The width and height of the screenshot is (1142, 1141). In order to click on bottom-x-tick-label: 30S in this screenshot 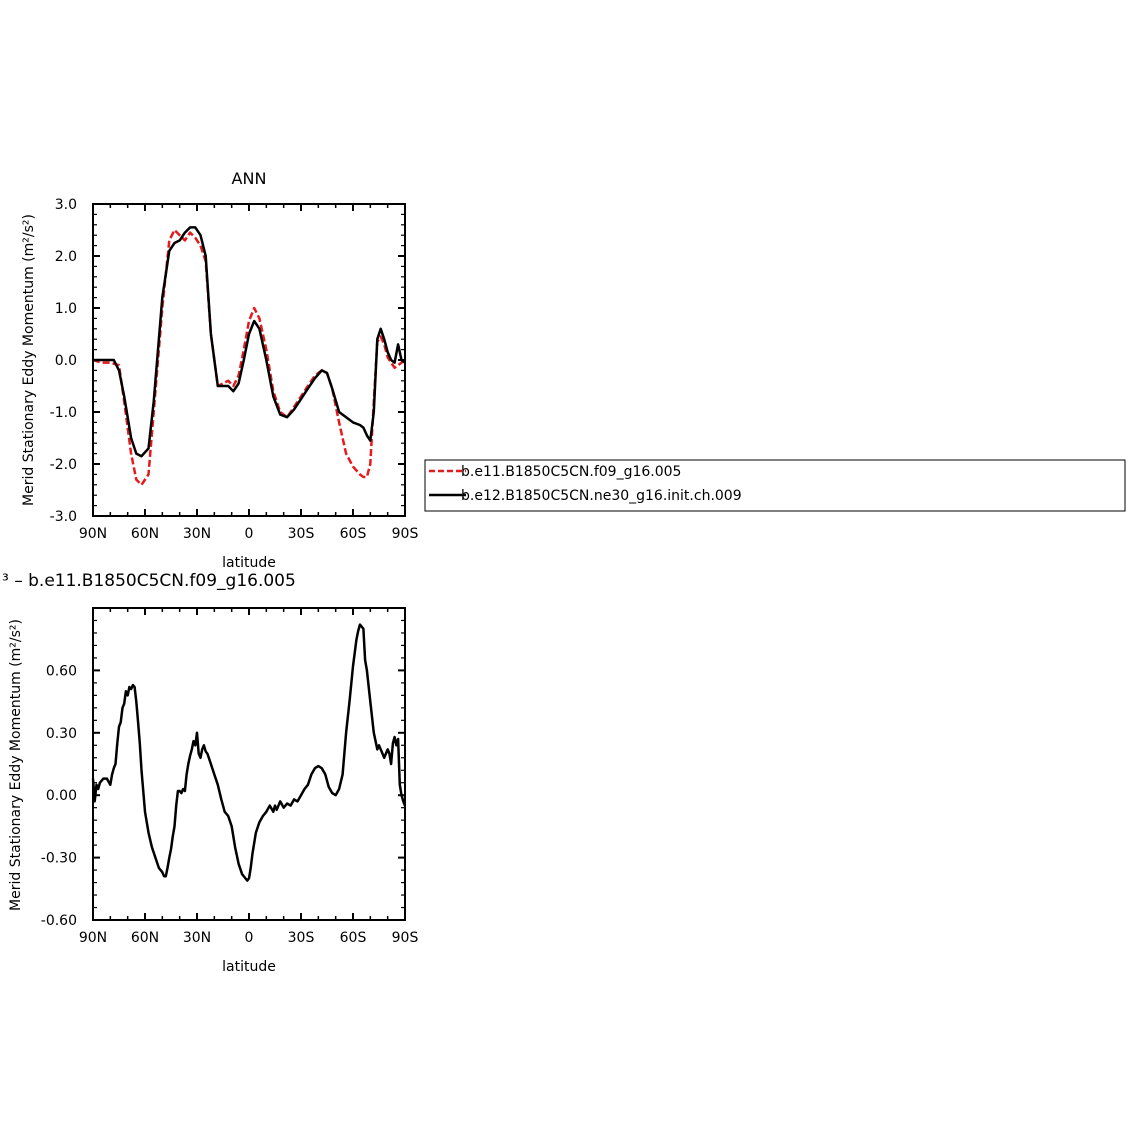, I will do `click(301, 938)`.